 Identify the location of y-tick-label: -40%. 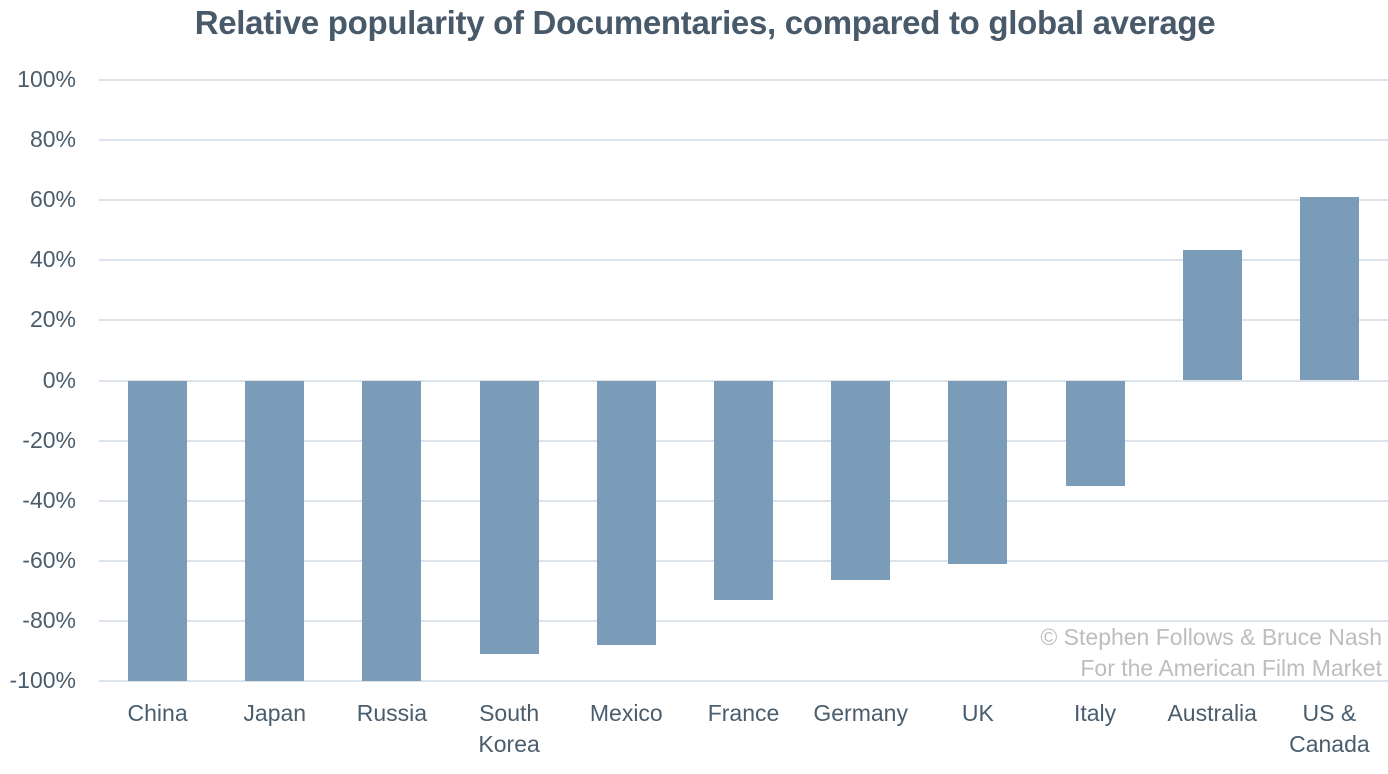
(49, 499).